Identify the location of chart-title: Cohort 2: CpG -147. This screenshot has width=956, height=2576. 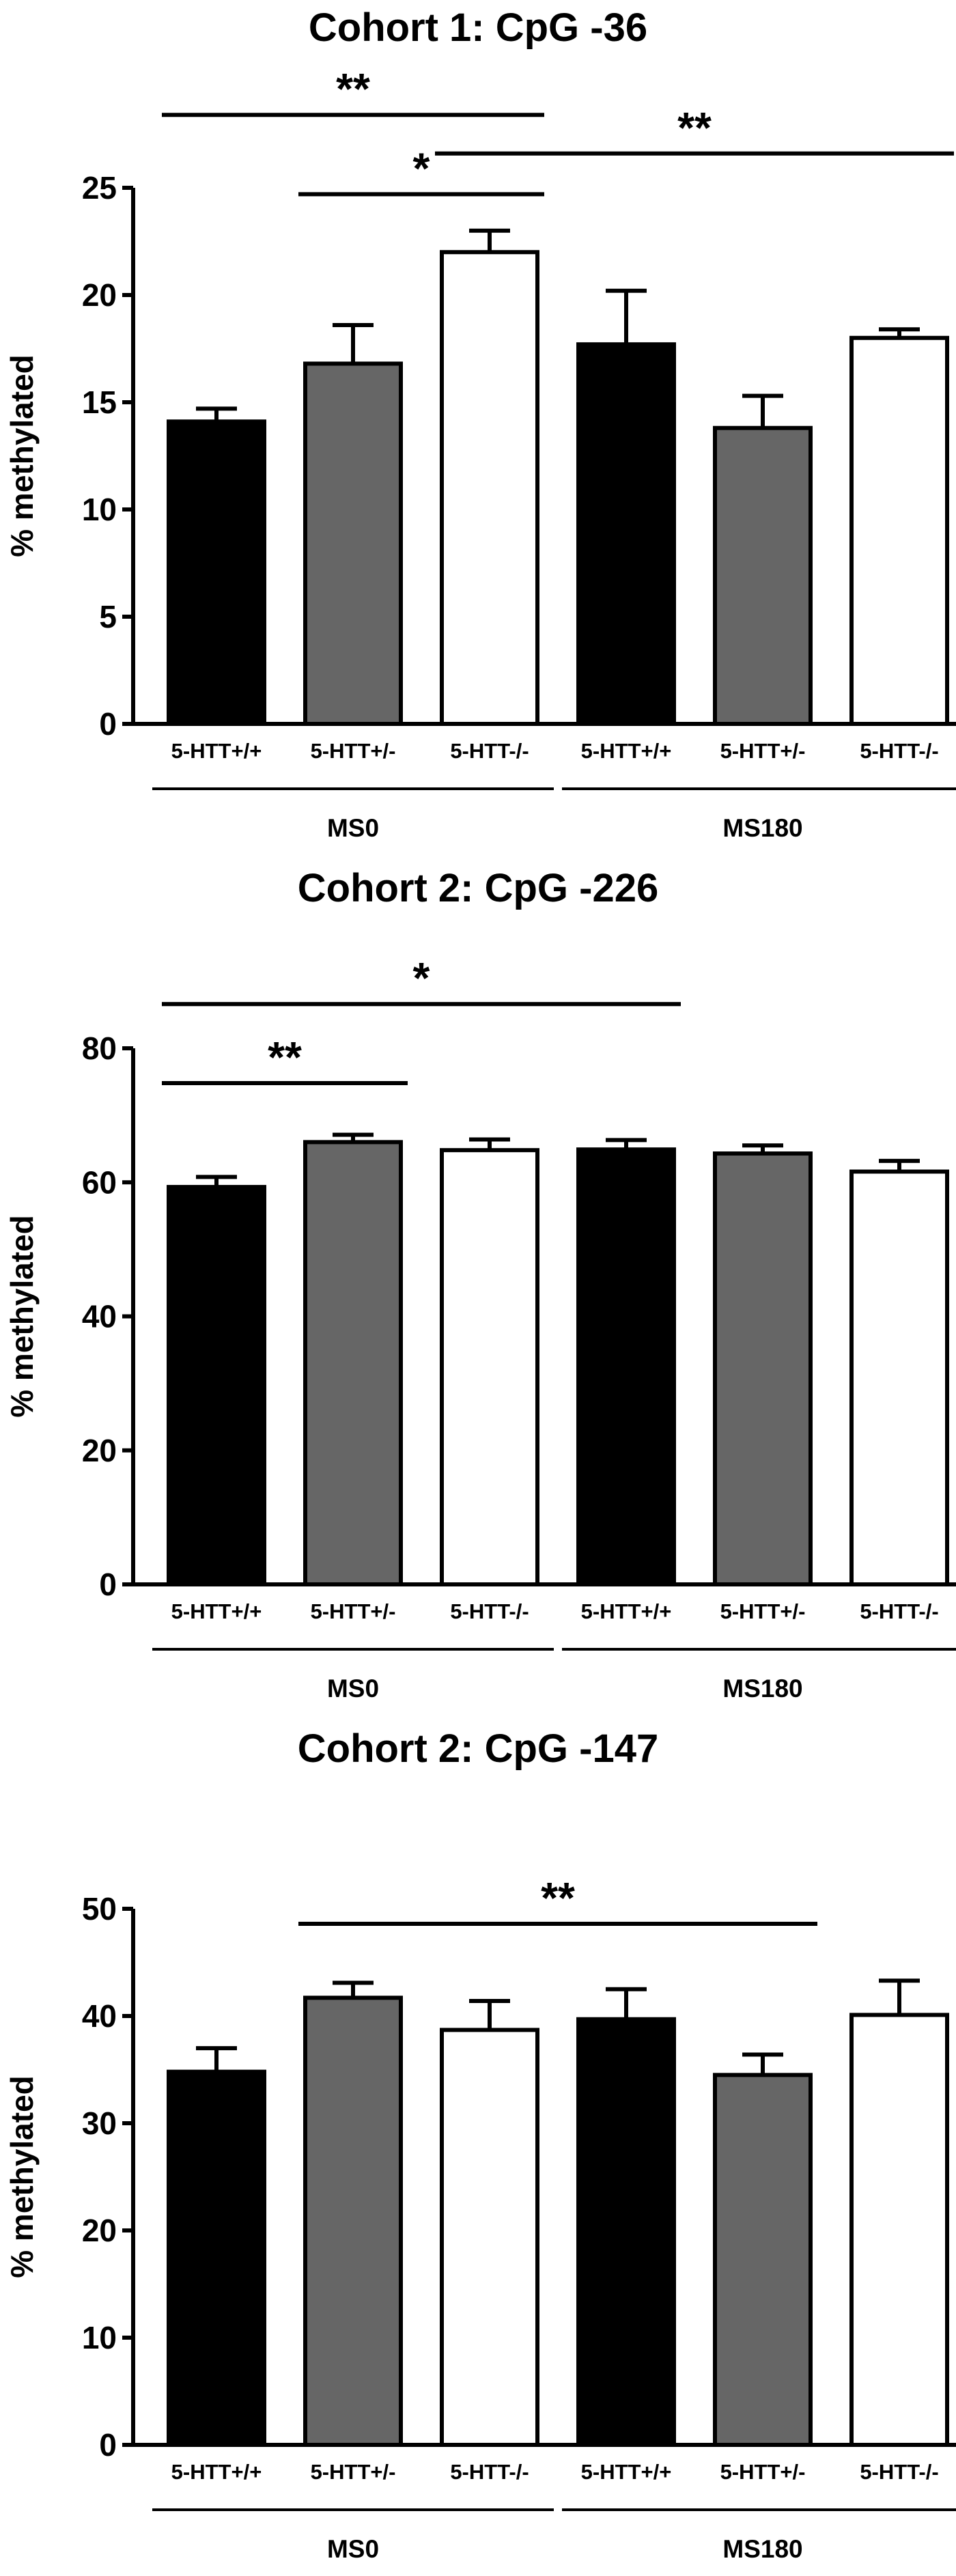
(478, 1748).